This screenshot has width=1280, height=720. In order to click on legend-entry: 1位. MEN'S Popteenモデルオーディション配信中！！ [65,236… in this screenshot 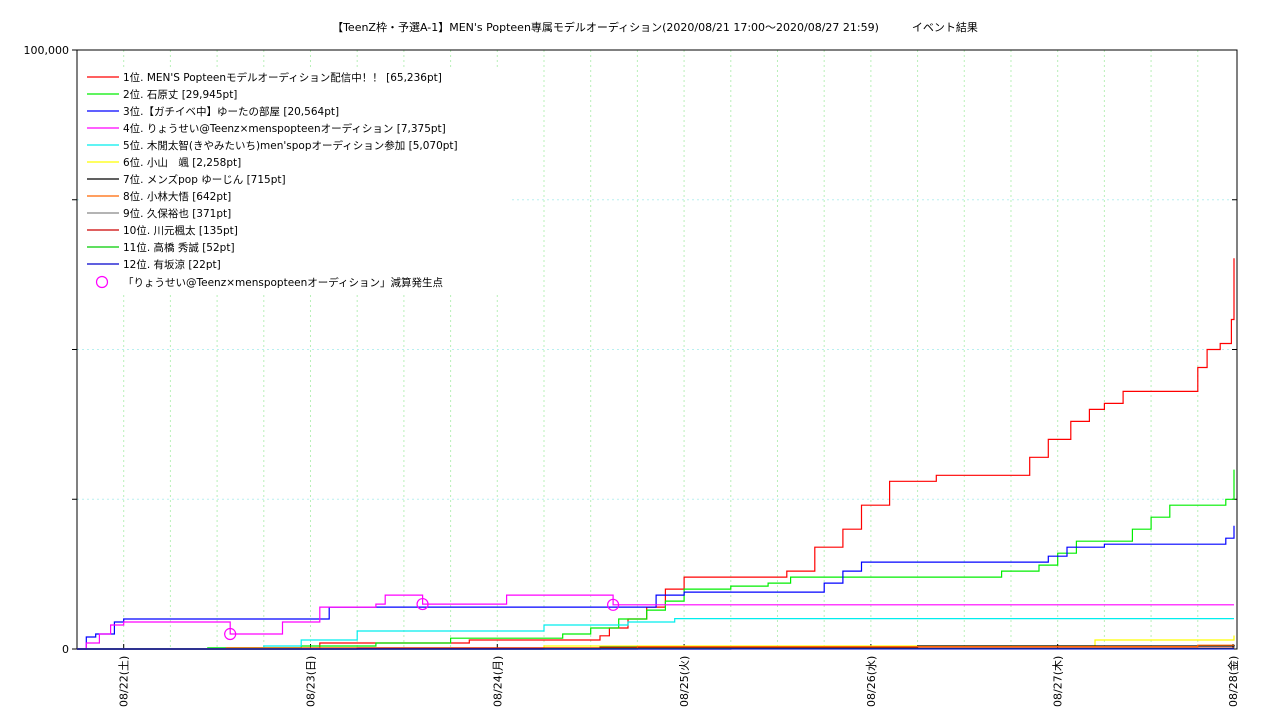, I will do `click(282, 77)`.